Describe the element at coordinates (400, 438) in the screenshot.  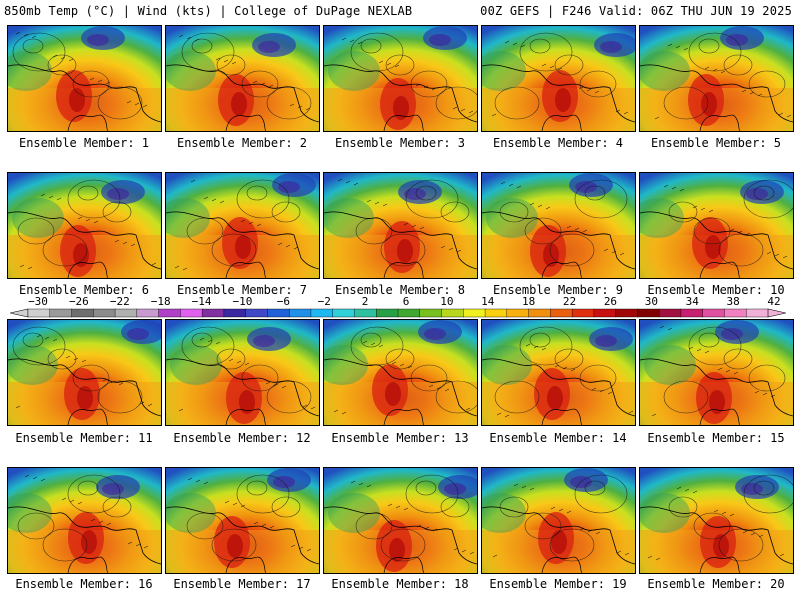
I see `ensemble-member-caption: Ensemble Member: 13` at that location.